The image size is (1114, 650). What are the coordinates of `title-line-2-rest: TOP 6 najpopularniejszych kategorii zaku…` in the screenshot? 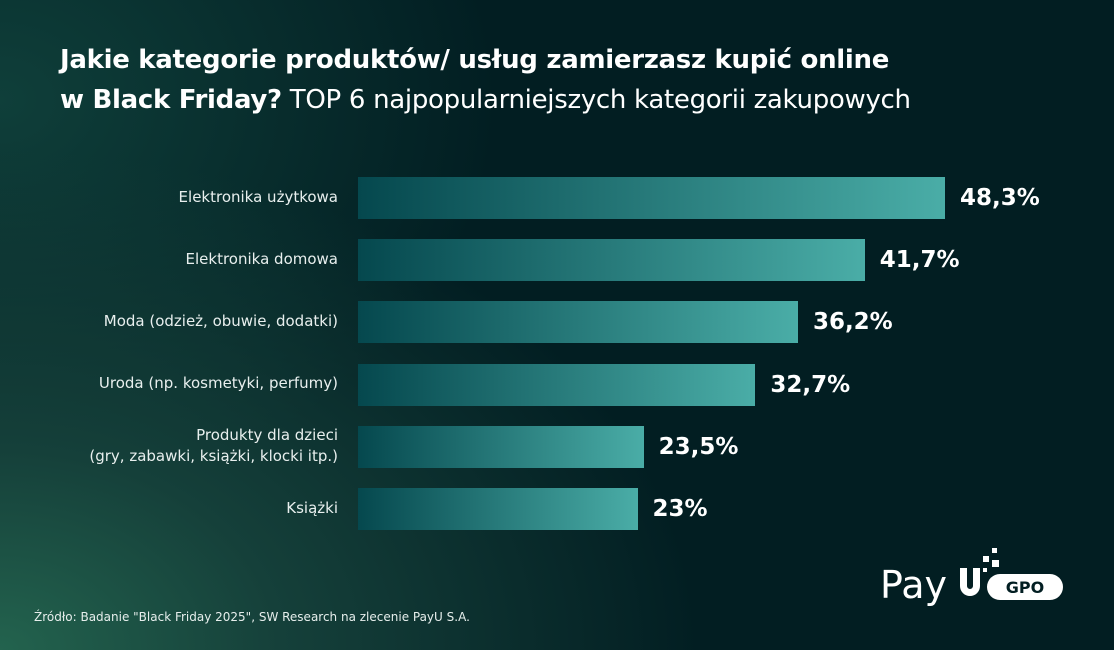 It's located at (596, 100).